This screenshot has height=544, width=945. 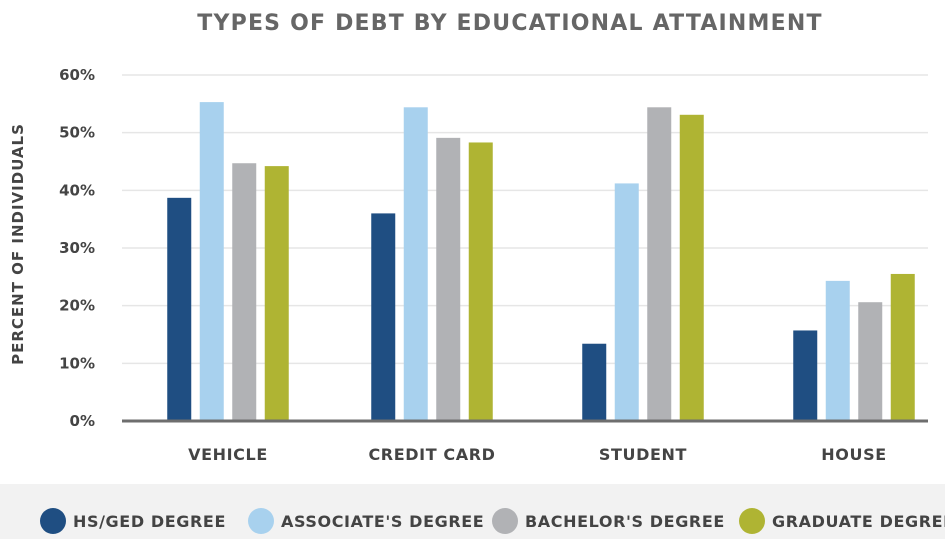 I want to click on y-axis-label: PERCENT OF INDIVIDUALS, so click(x=18, y=244).